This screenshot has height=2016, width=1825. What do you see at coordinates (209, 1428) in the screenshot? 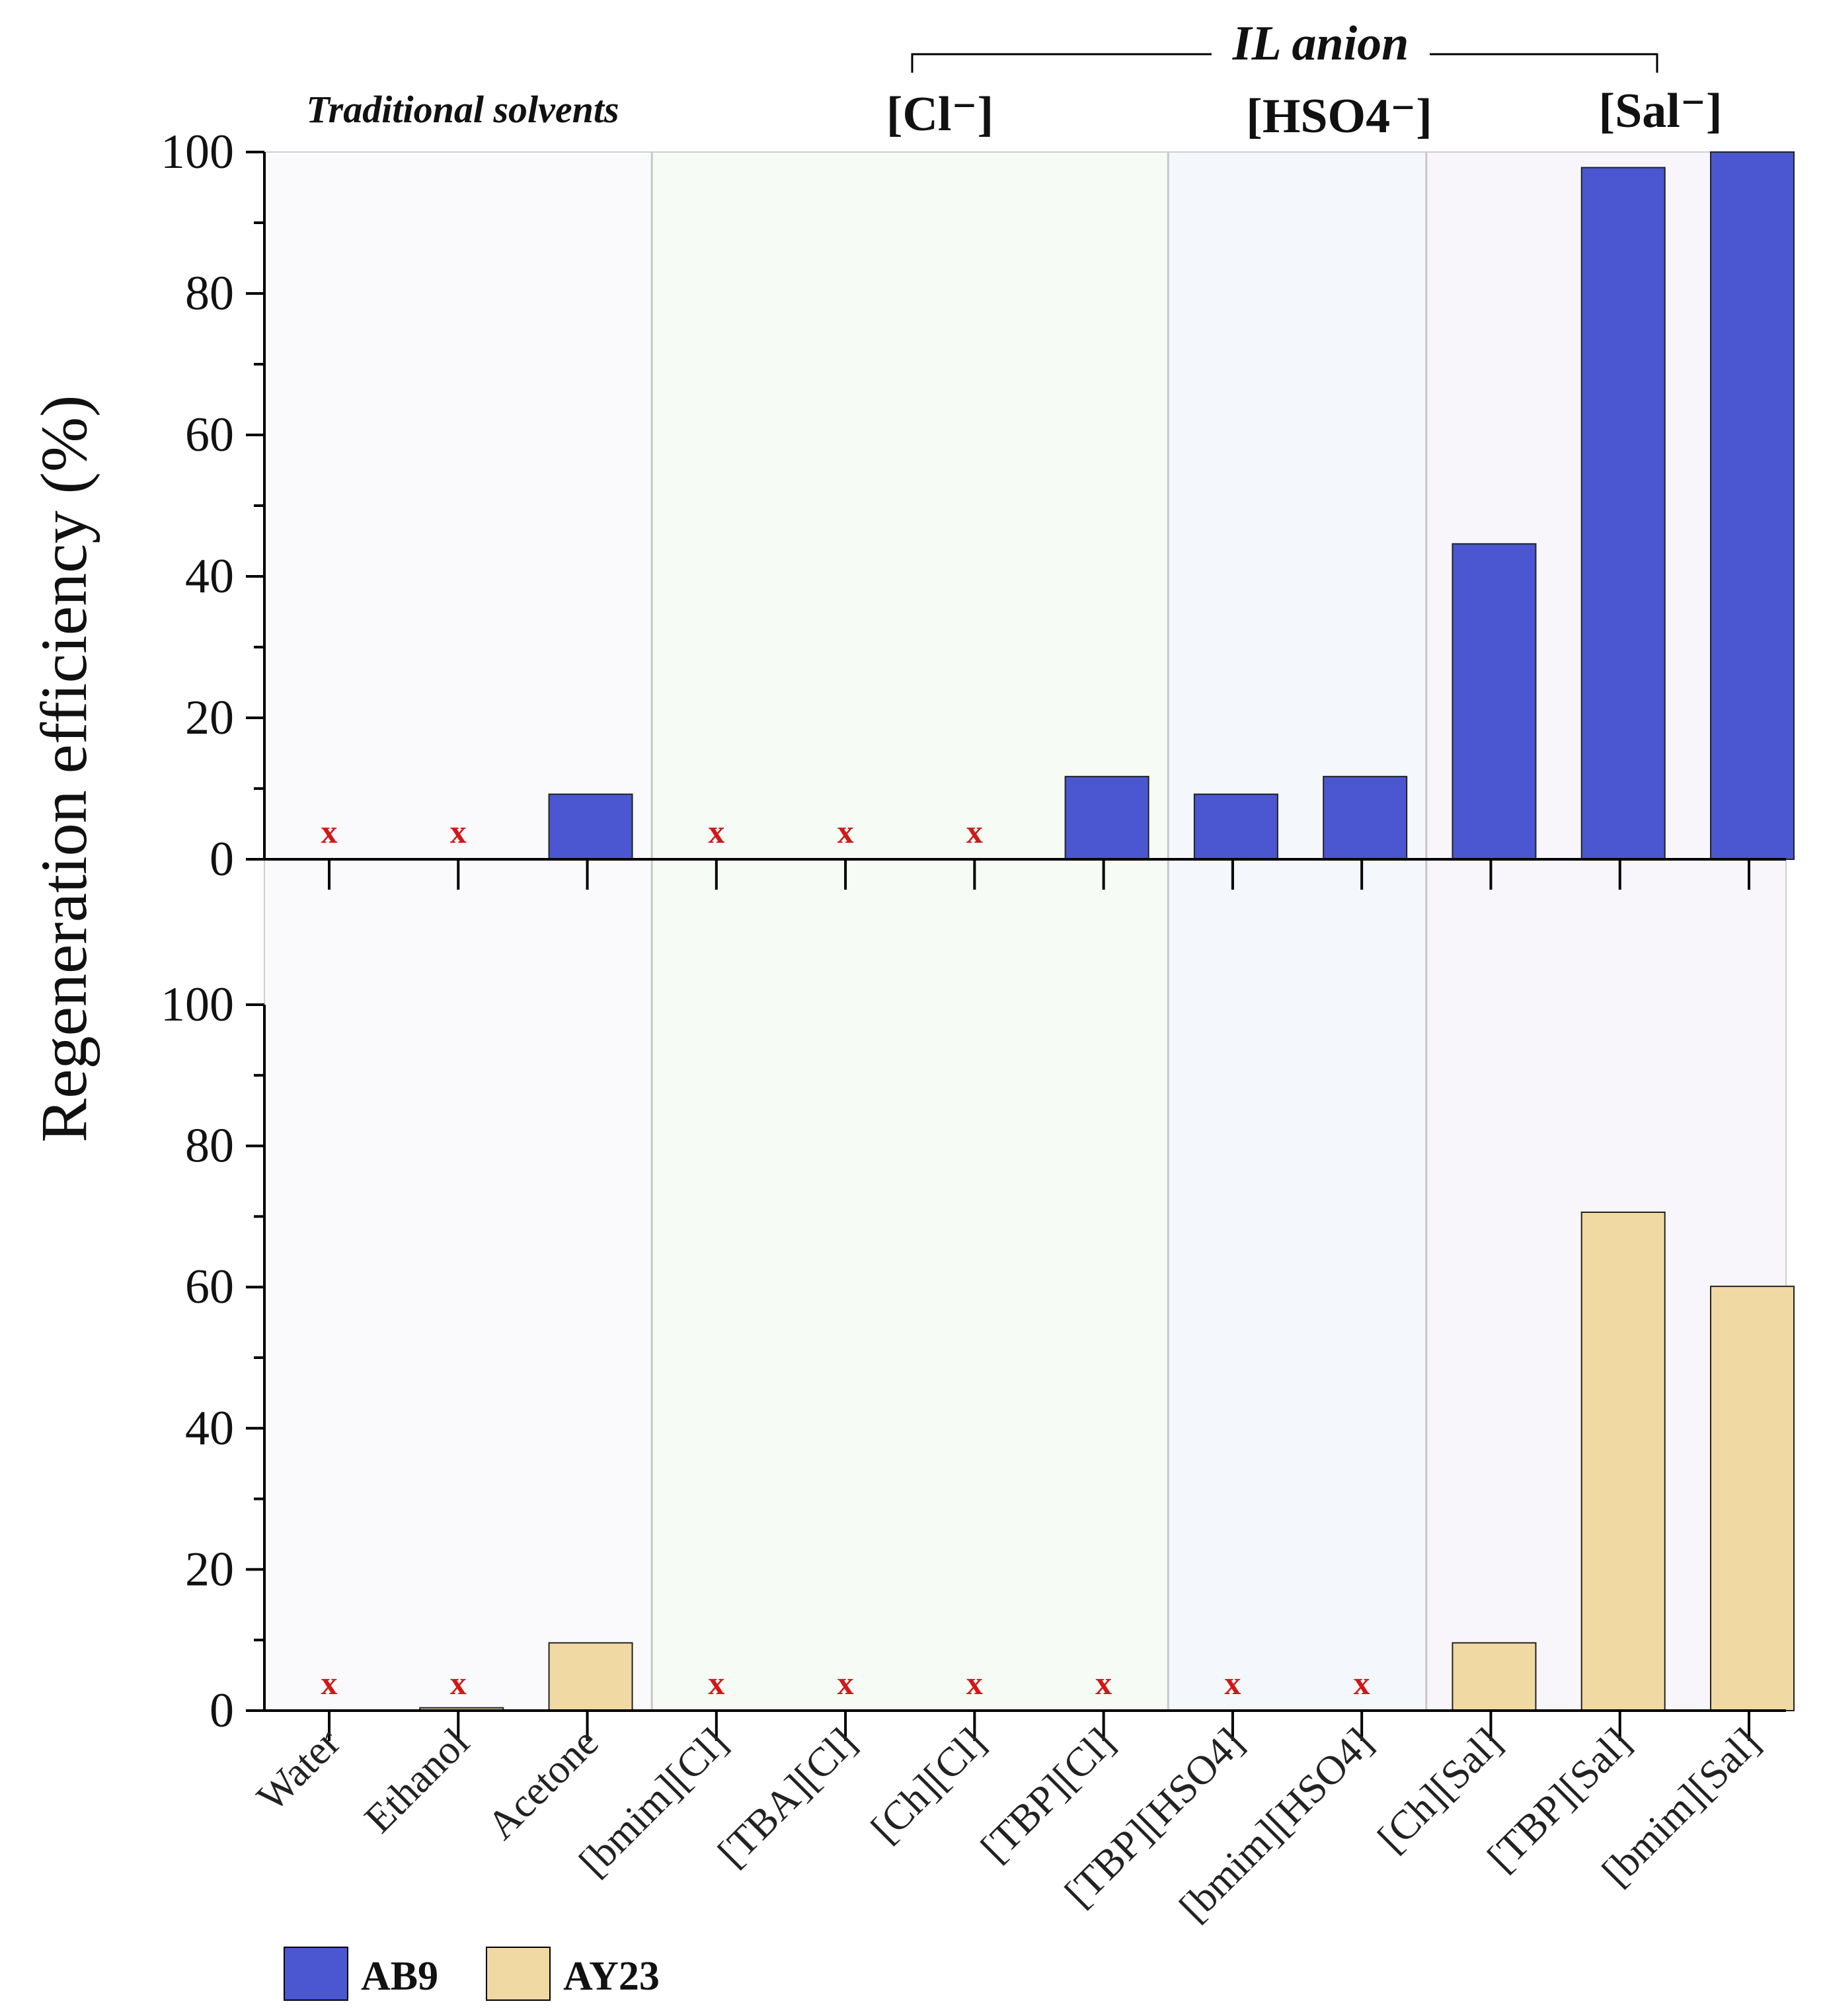
I see `y-tick-label-1-40: 40` at bounding box center [209, 1428].